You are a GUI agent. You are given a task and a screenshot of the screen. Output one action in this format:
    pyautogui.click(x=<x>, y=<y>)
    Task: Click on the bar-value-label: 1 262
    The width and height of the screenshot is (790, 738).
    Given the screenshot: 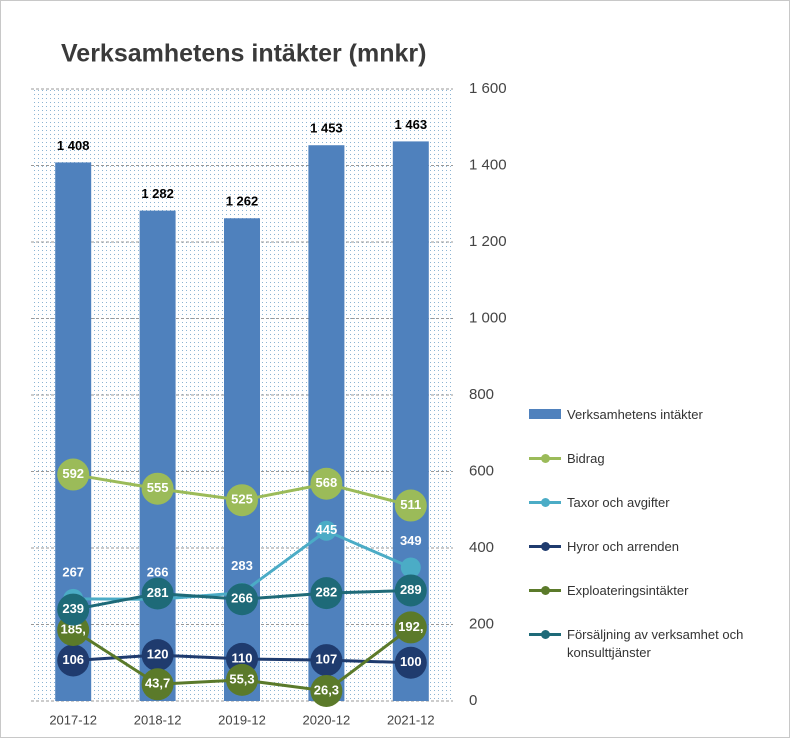 What is the action you would take?
    pyautogui.click(x=242, y=201)
    